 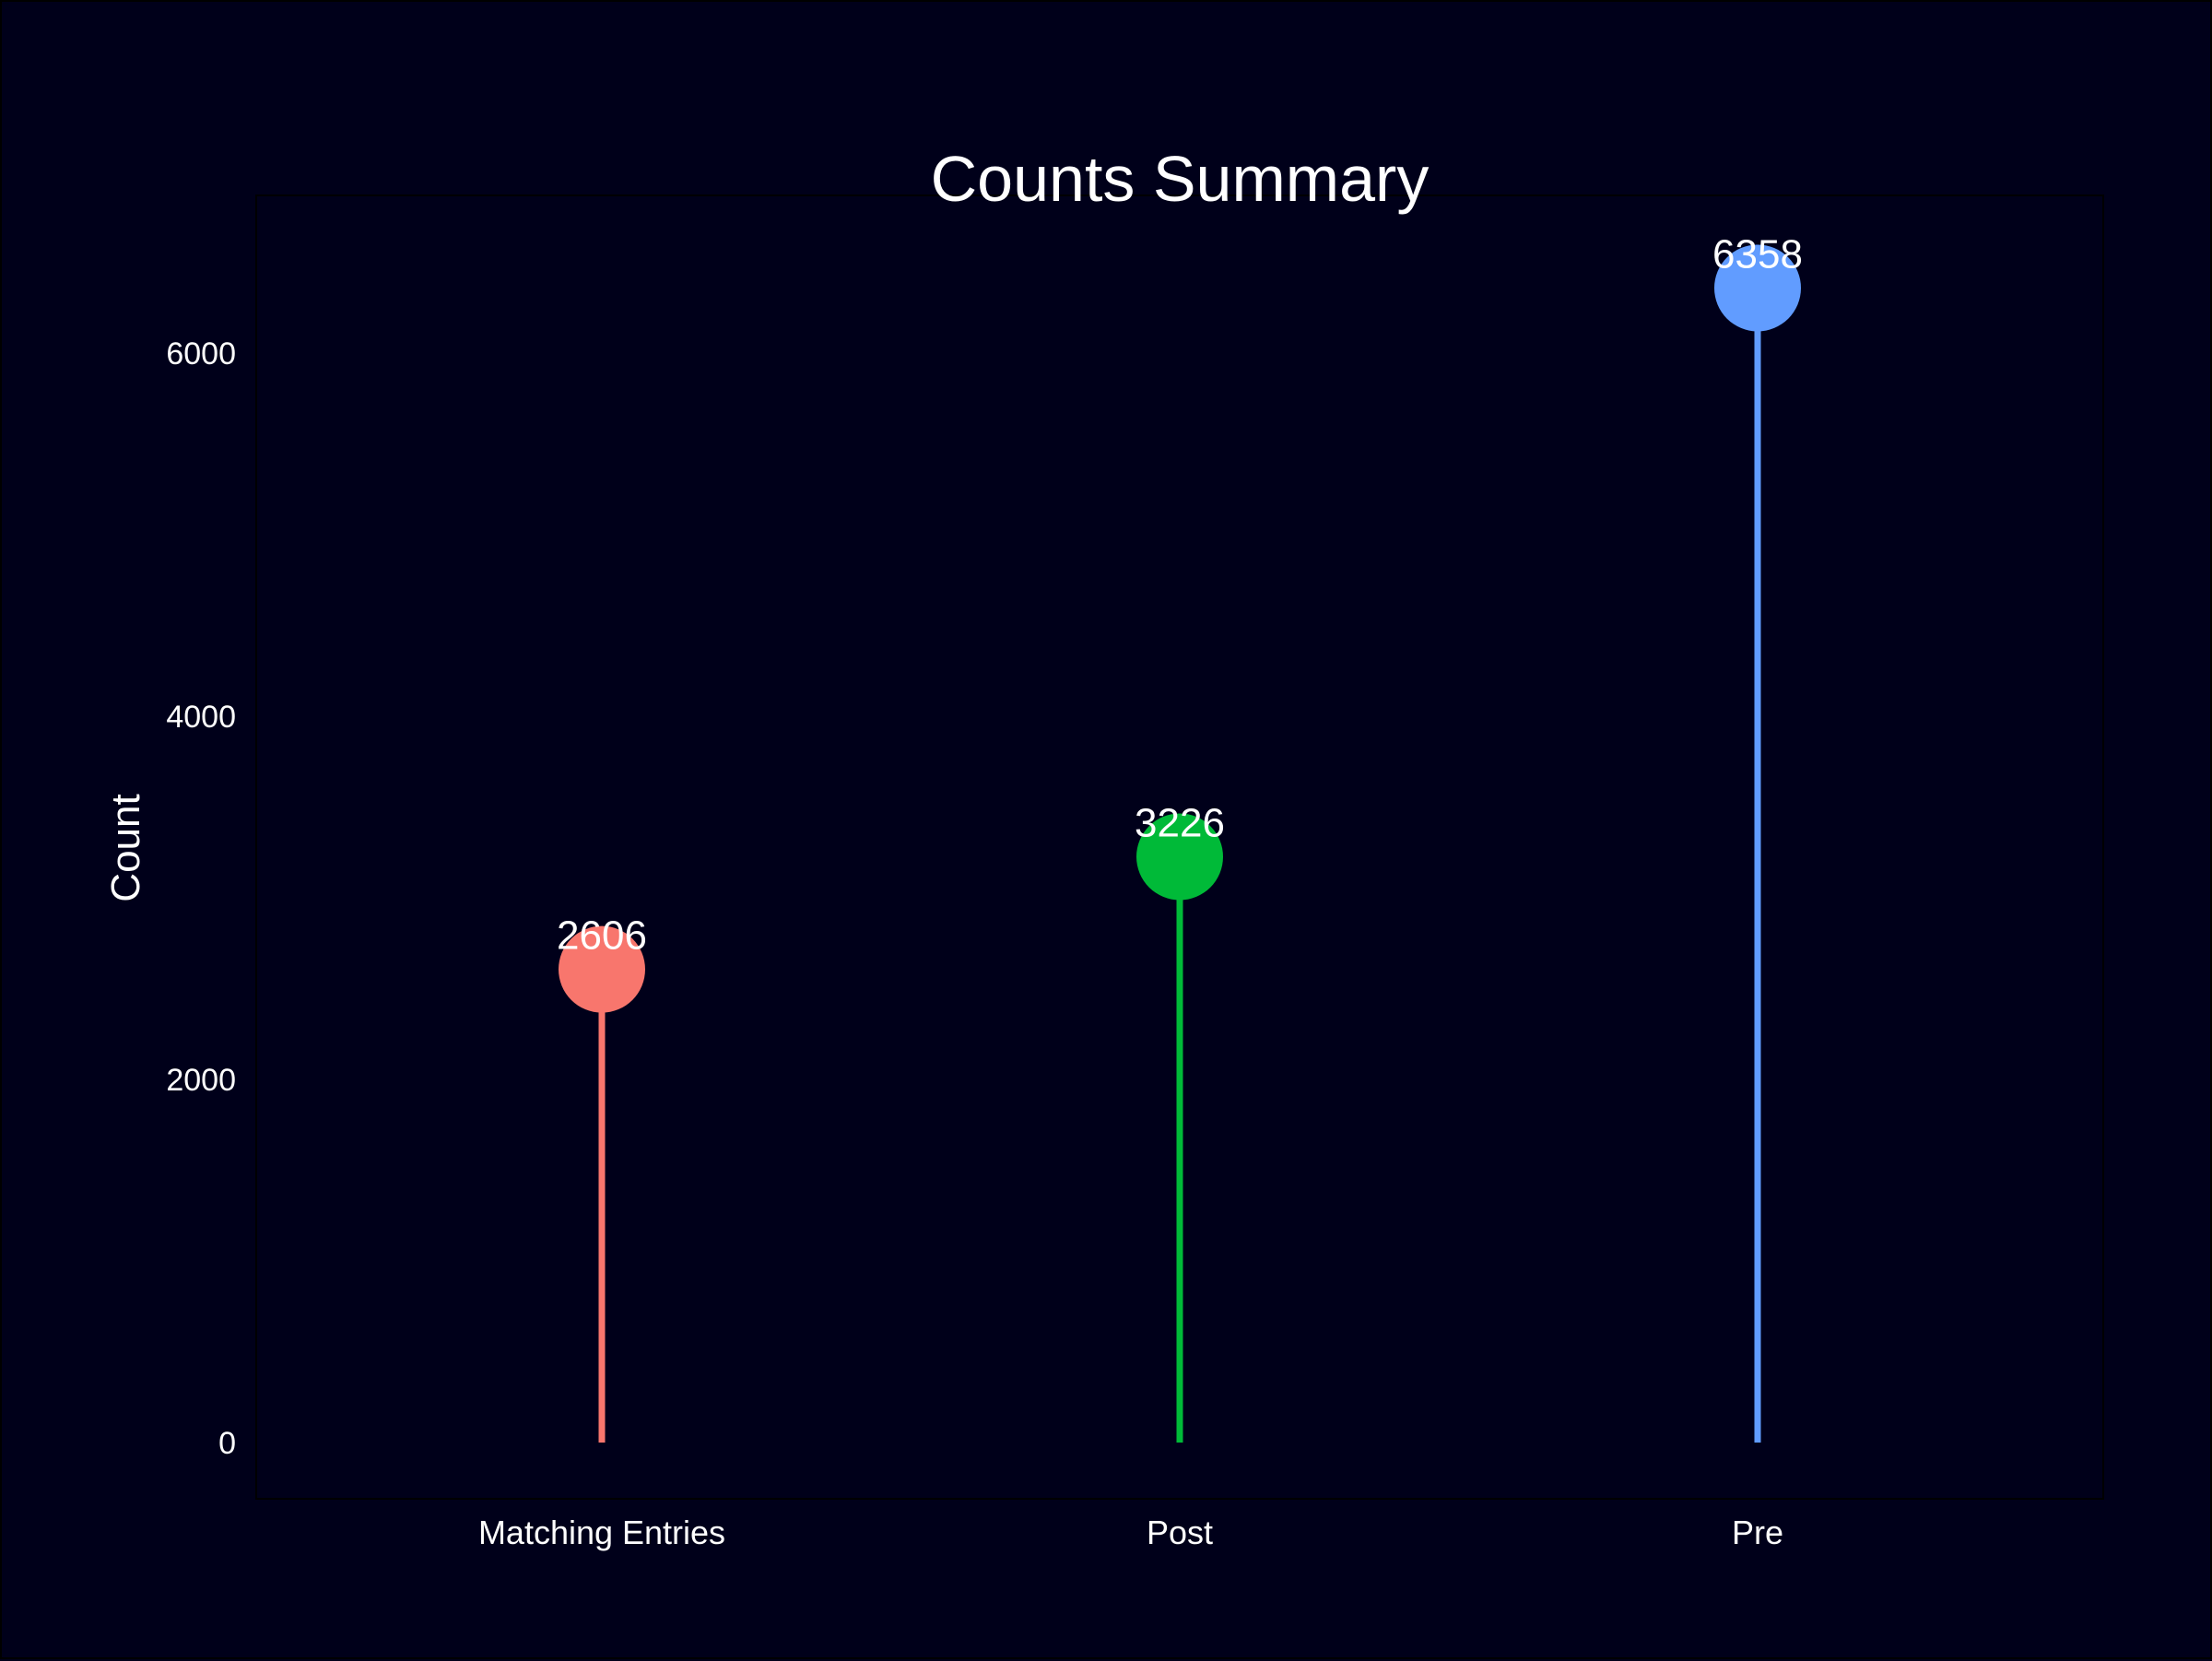 What do you see at coordinates (1757, 1533) in the screenshot?
I see `x-tick-label: Pre` at bounding box center [1757, 1533].